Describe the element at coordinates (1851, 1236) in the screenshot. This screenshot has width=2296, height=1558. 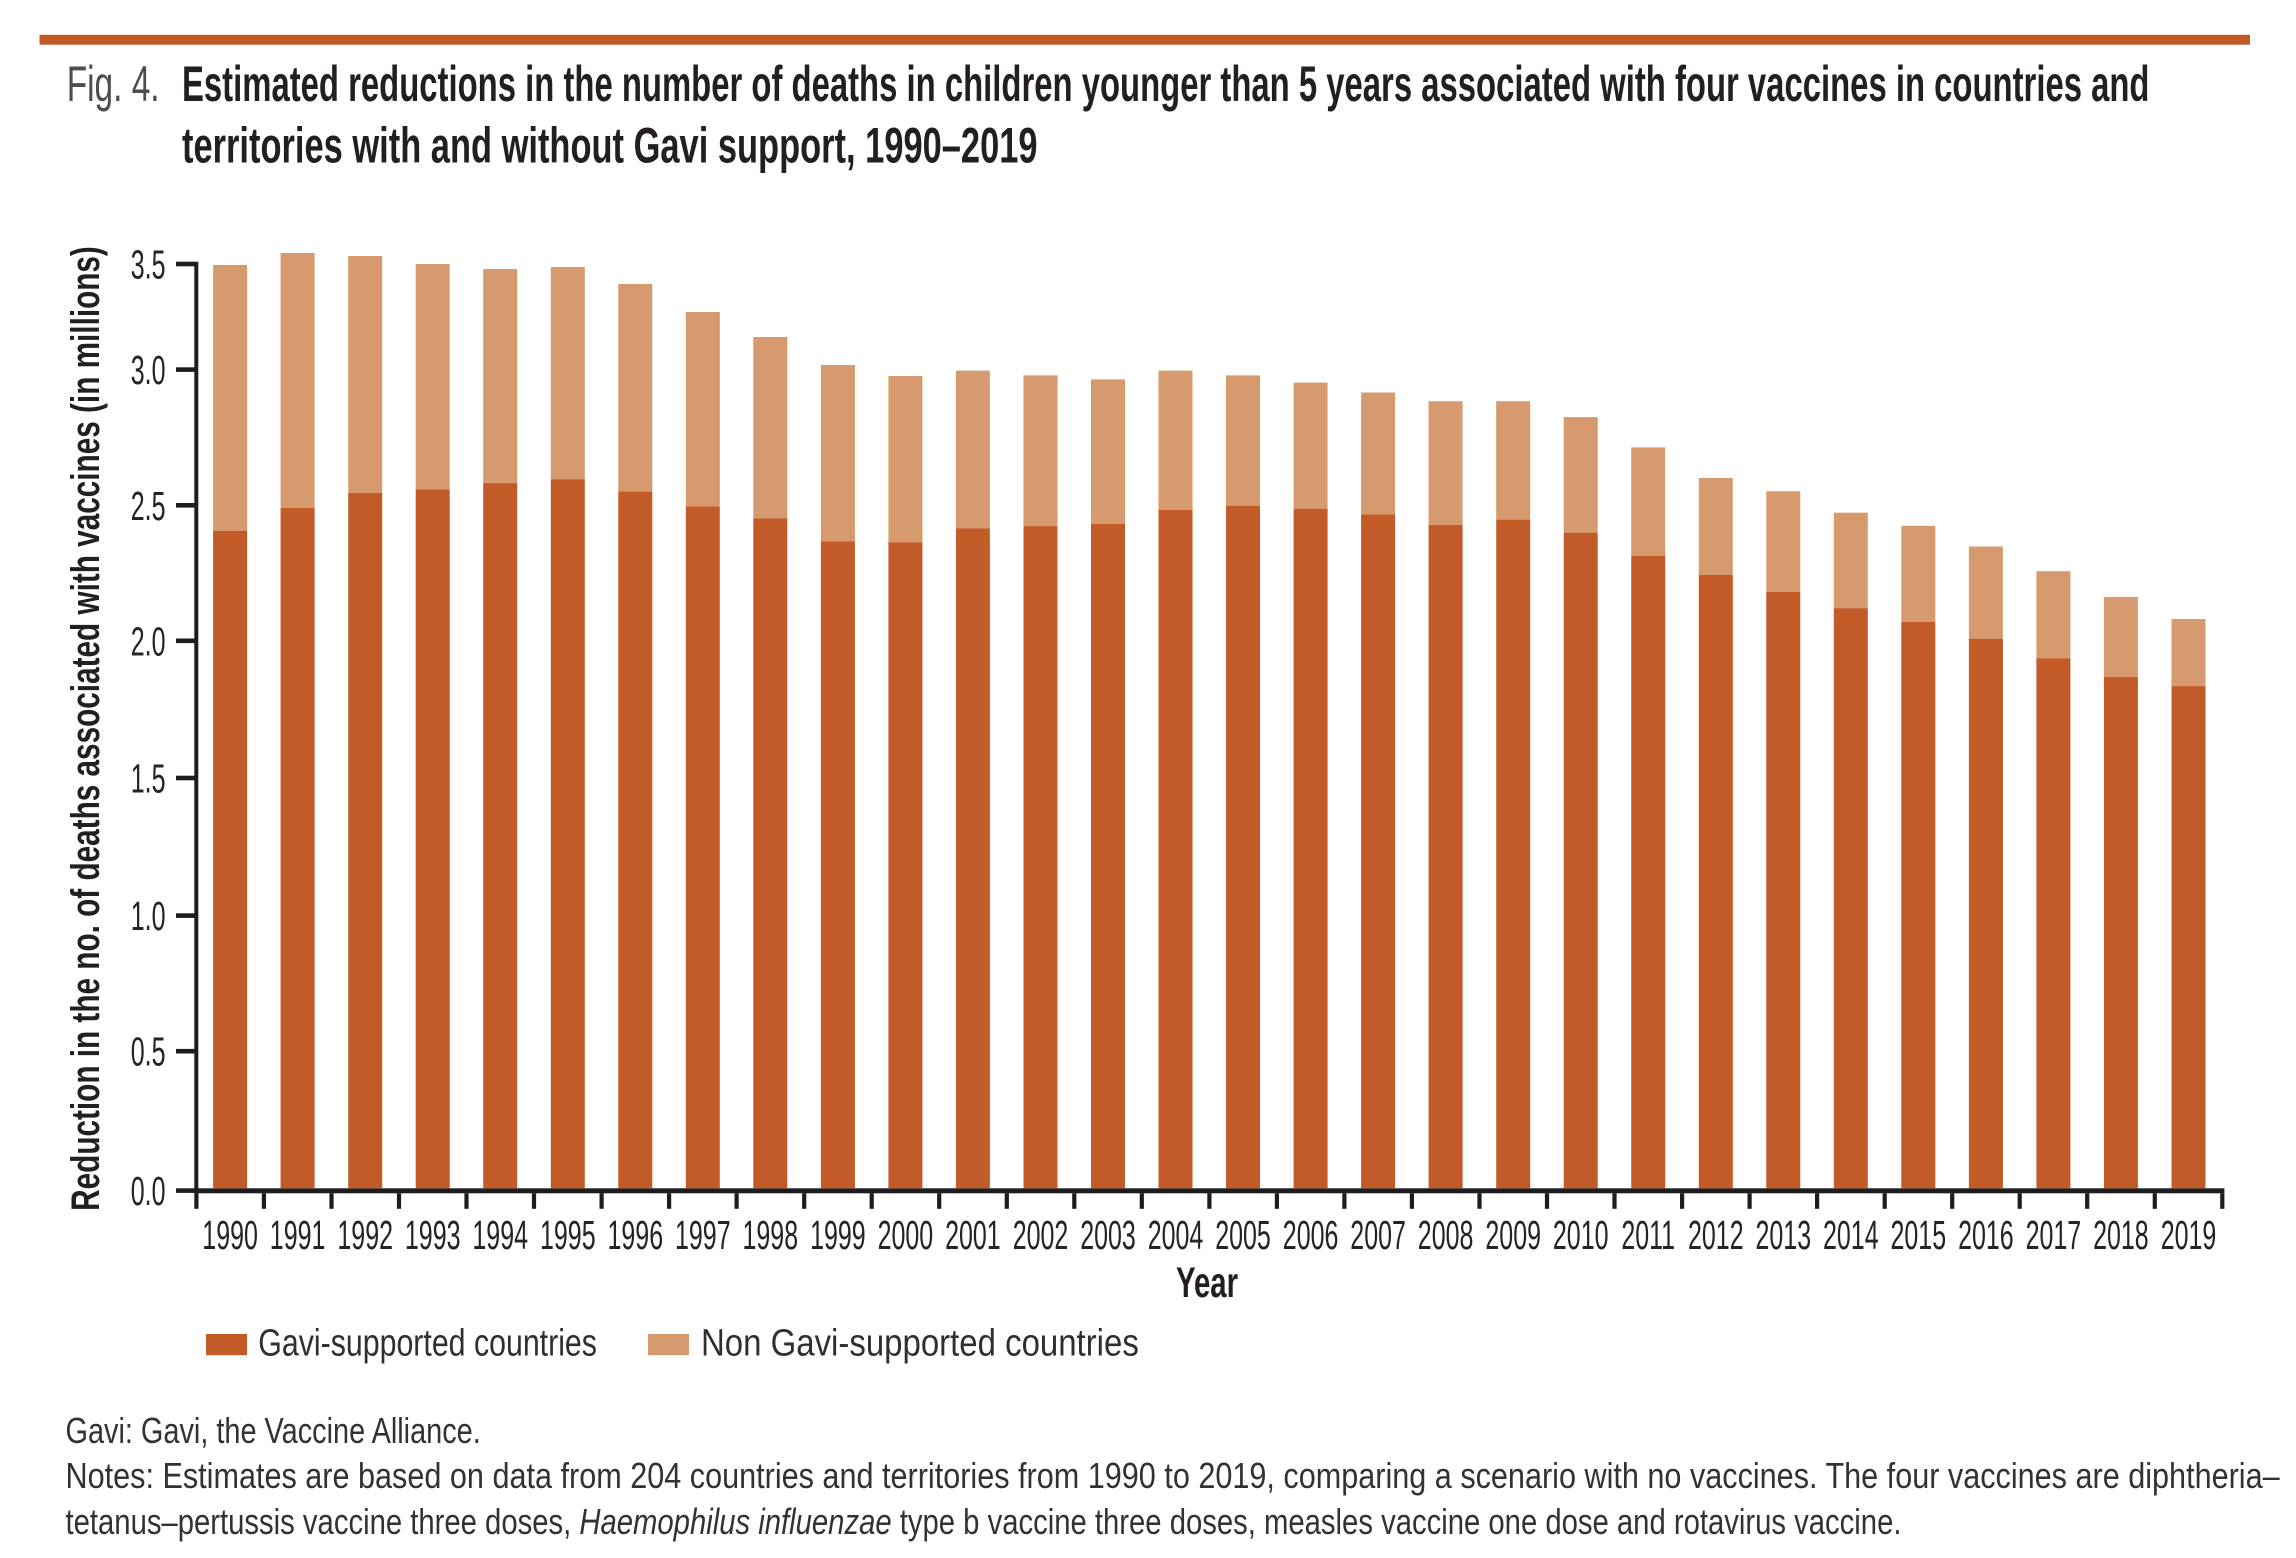
I see `svg-text: 2014` at that location.